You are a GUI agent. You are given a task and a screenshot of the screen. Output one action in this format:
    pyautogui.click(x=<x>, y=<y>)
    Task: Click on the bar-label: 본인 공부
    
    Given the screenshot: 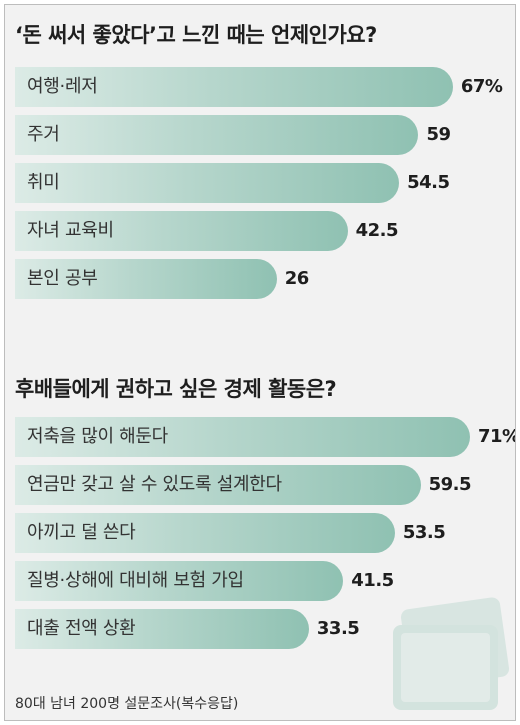 What is the action you would take?
    pyautogui.click(x=62, y=278)
    